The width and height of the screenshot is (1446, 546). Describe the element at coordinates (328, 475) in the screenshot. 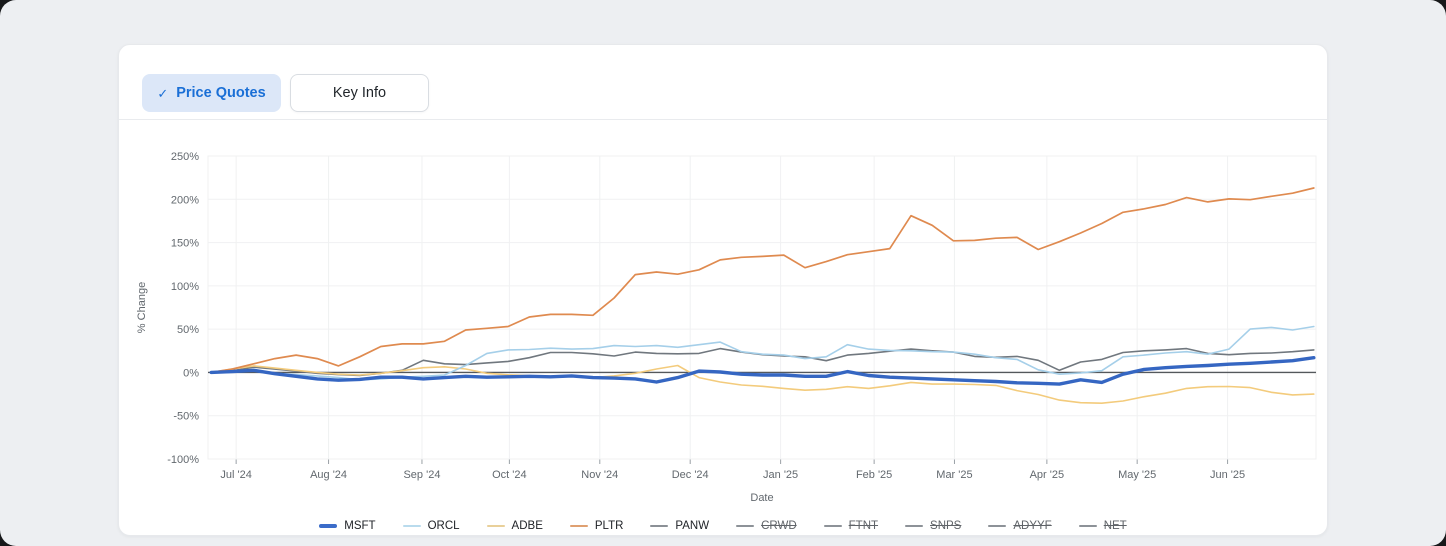

I see `x-tick-label: Aug '24` at that location.